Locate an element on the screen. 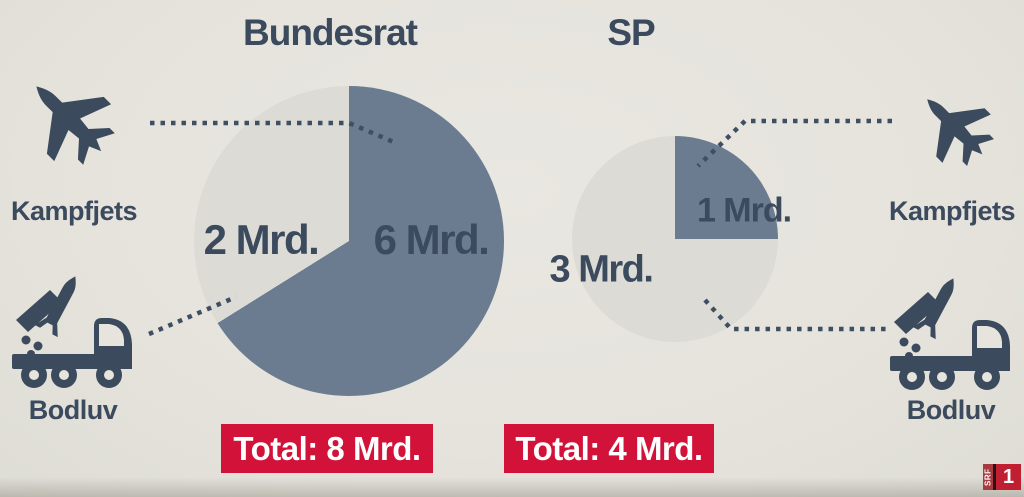  legend-label-bodluv-right: Bodluv is located at coordinates (951, 410).